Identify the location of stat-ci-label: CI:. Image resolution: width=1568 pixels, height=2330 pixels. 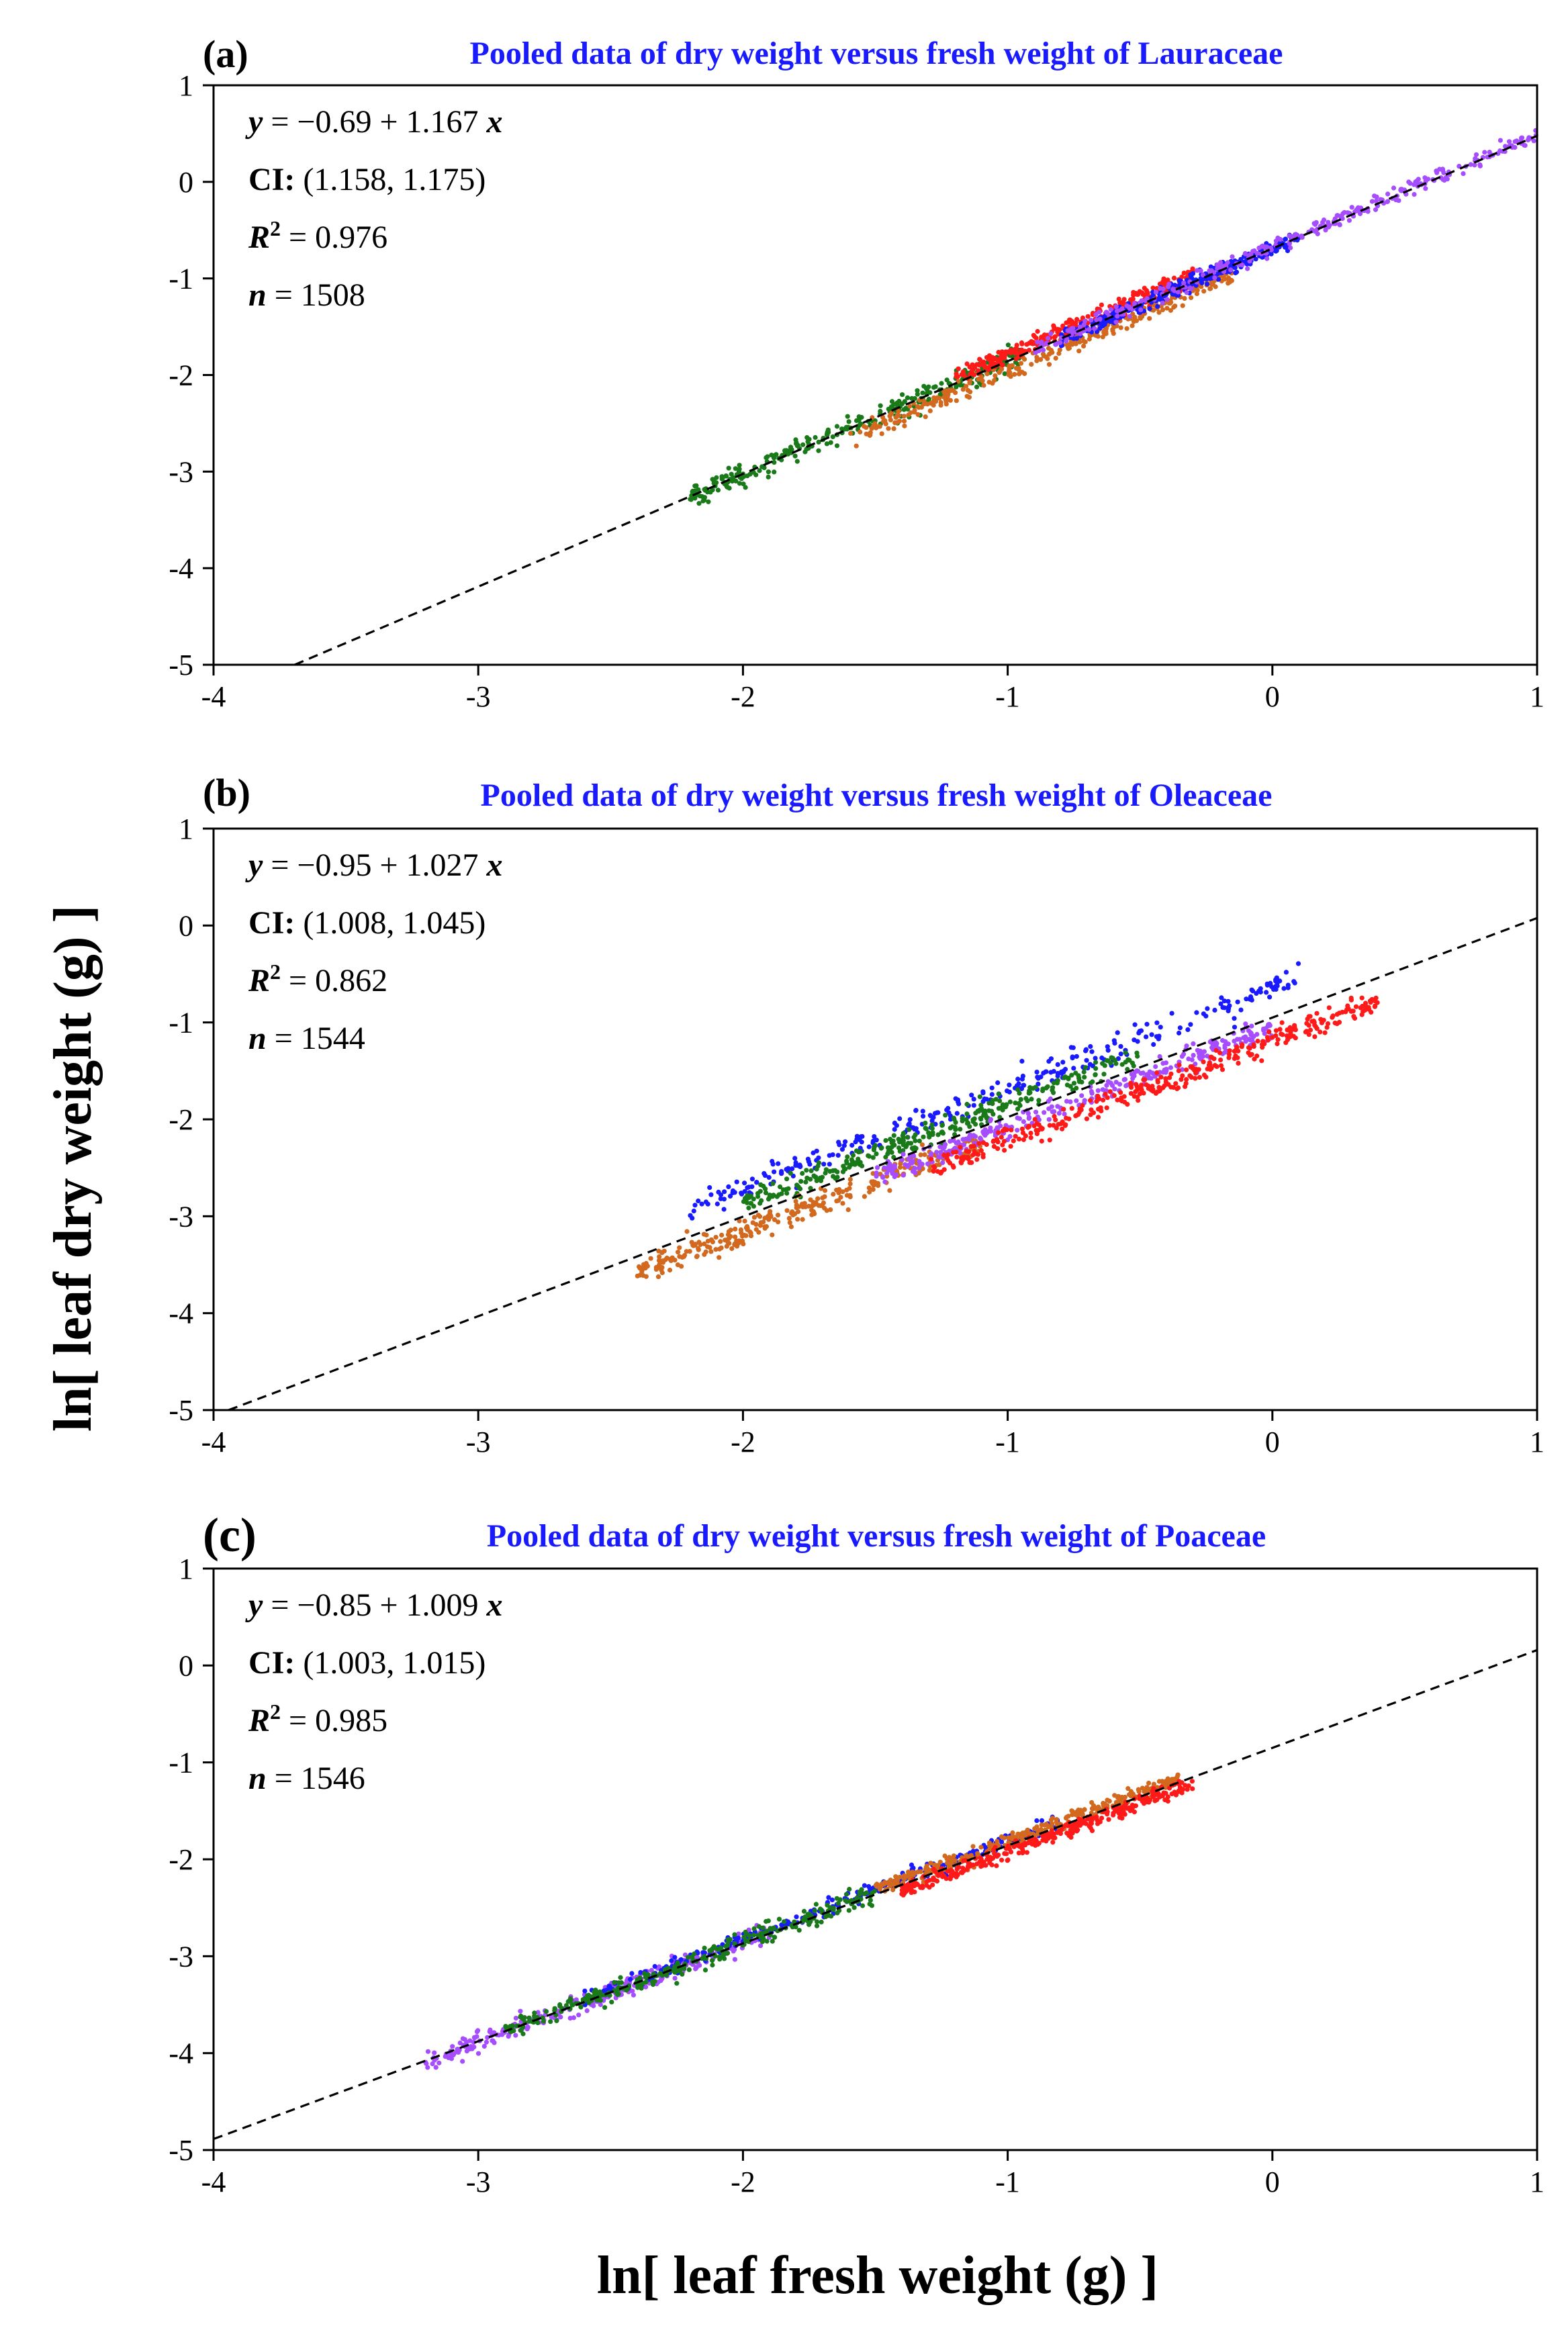
(271, 923).